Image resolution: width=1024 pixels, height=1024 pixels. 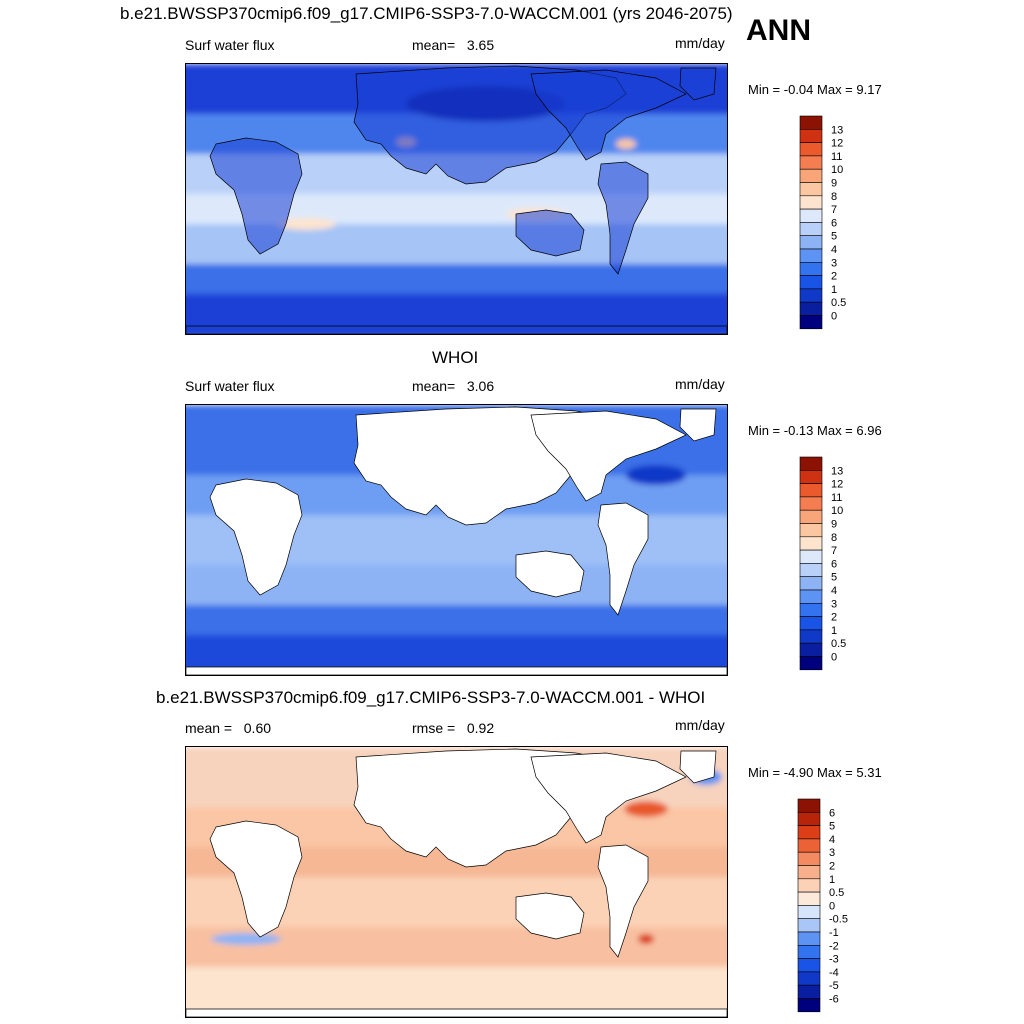 What do you see at coordinates (836, 893) in the screenshot?
I see `panel3-colorbar-tick: 0.5` at bounding box center [836, 893].